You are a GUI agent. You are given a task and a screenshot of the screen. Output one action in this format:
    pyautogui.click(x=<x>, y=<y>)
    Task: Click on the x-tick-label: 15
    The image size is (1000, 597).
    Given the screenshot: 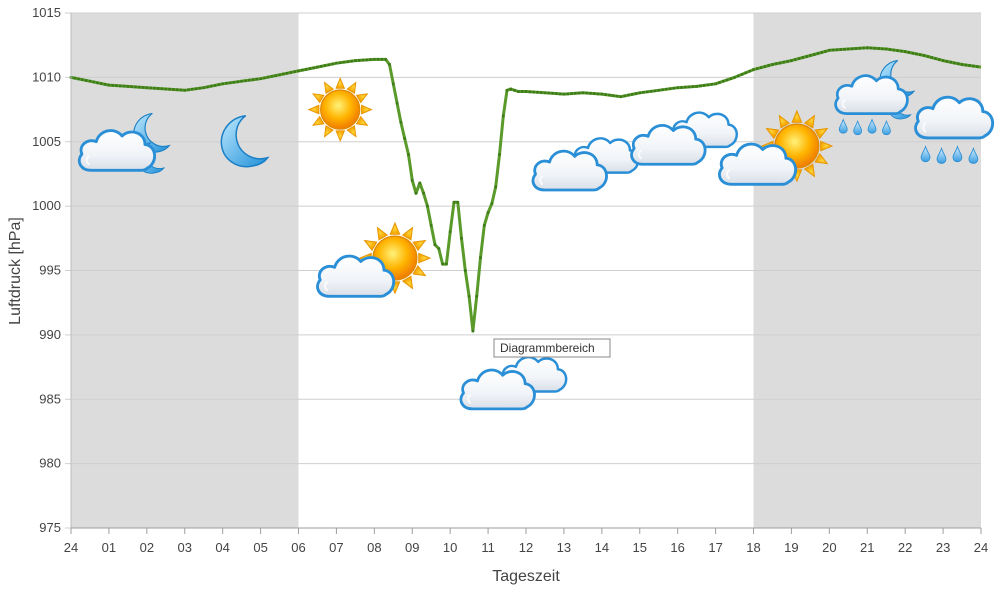 What is the action you would take?
    pyautogui.click(x=640, y=547)
    